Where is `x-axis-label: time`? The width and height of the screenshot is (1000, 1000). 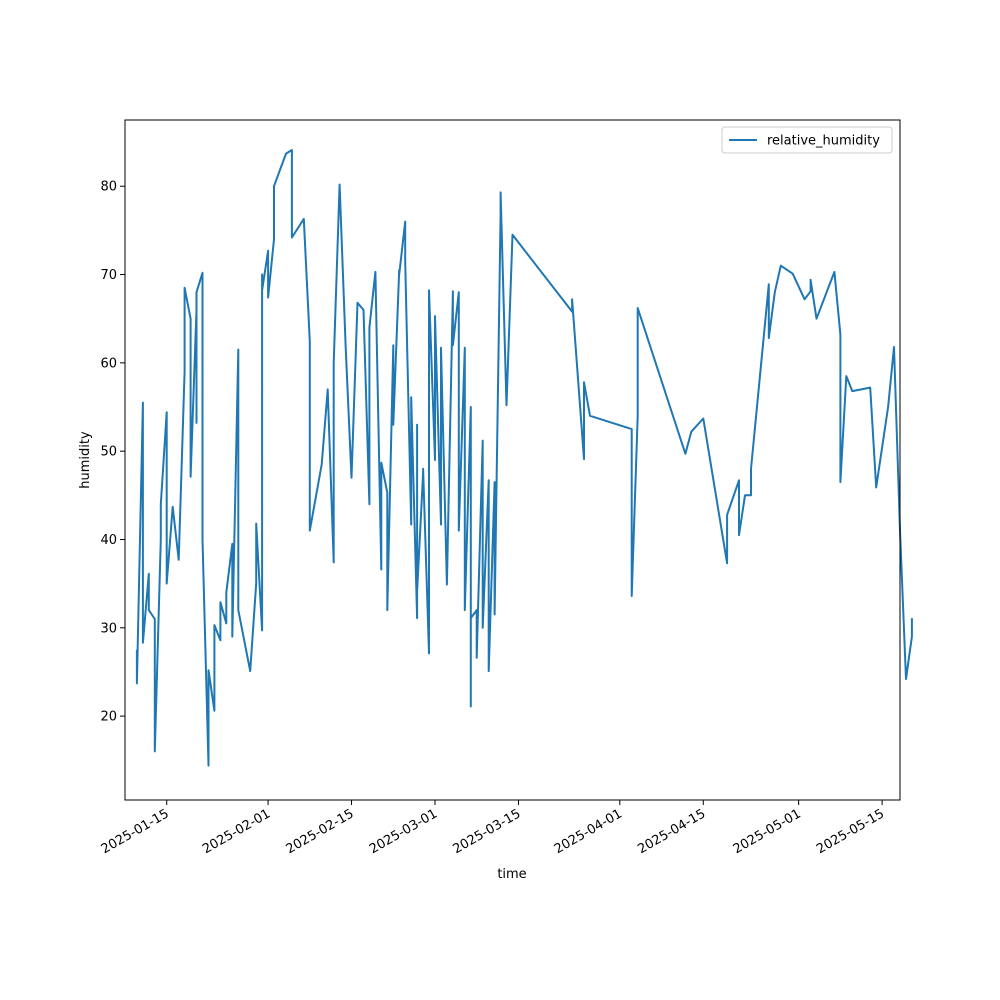 x-axis-label: time is located at coordinates (511, 874).